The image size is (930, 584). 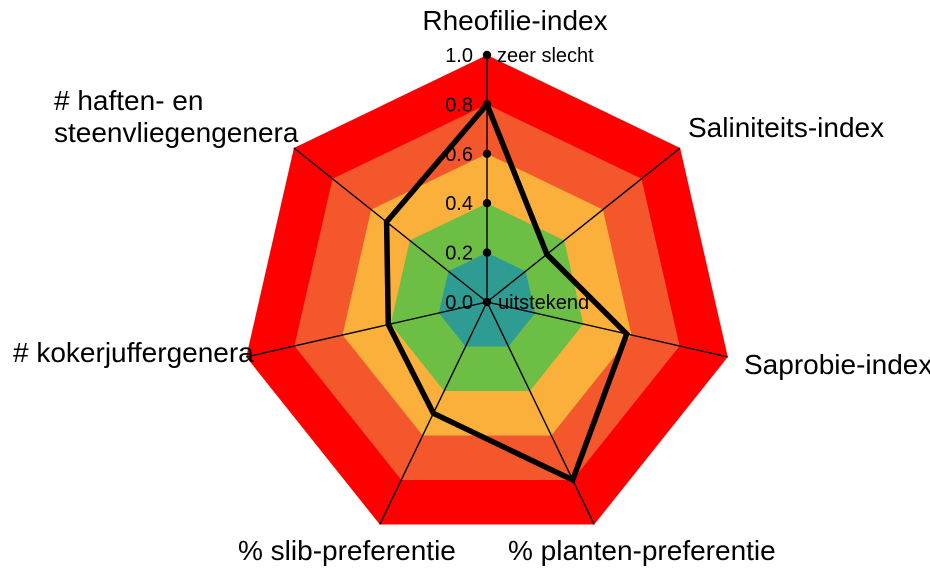 I want to click on axis-label-saliniteits-index: Saliniteits-index, so click(x=786, y=127).